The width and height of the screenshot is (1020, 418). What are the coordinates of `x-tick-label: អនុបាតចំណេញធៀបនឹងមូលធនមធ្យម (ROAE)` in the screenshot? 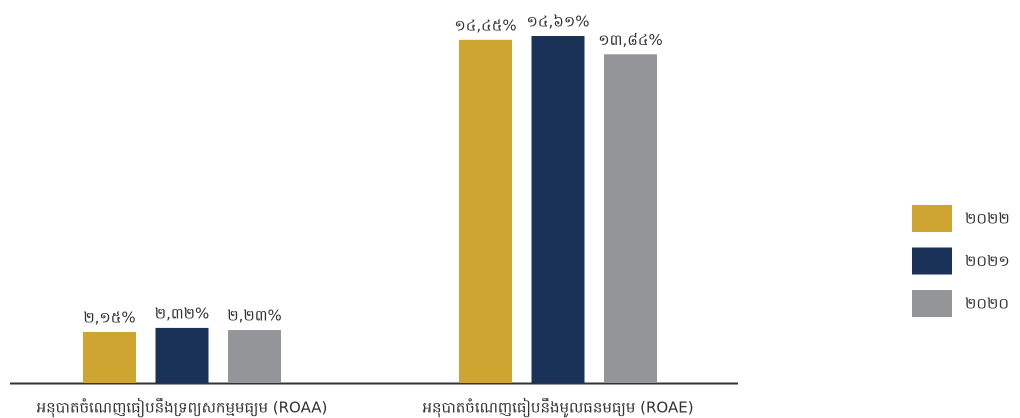 It's located at (557, 408).